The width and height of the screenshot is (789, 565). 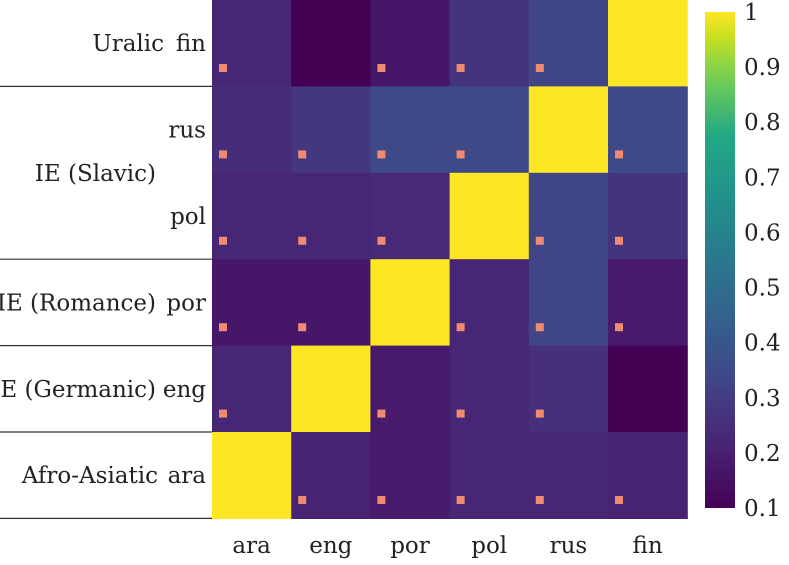 I want to click on colorbar: 0.1 0.2 0.3 0.4 0.5 0.6 0.7 0.8 0.9 1, so click(x=743, y=261).